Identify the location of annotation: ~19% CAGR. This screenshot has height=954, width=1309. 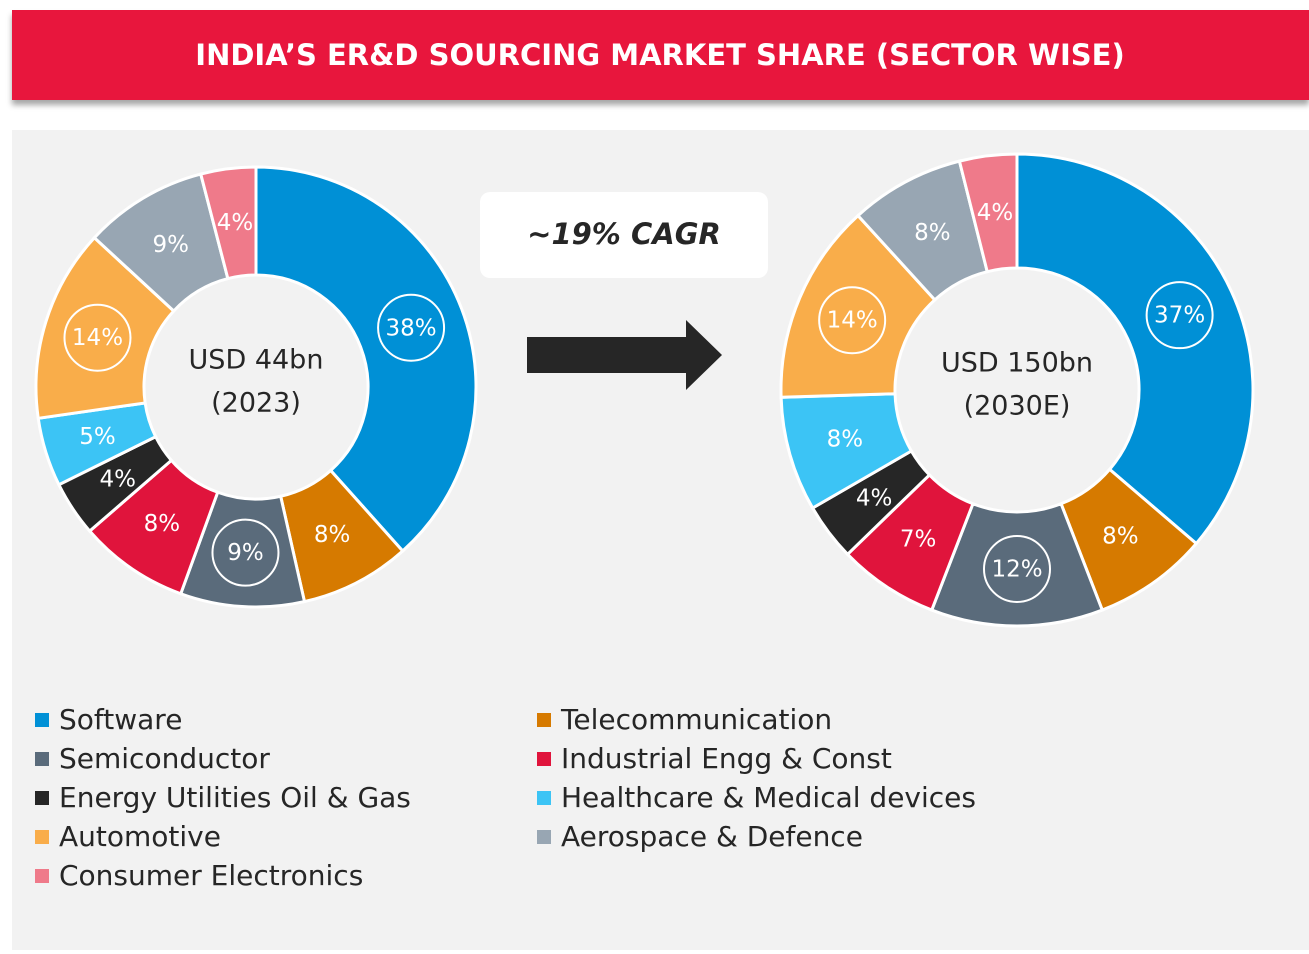
(624, 234).